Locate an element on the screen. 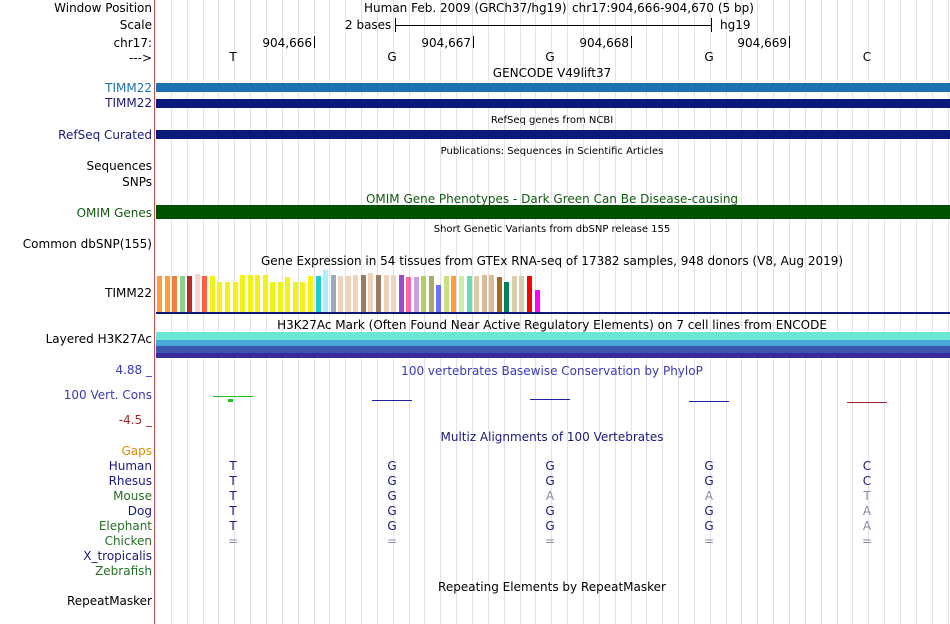 The height and width of the screenshot is (624, 950). multiz-gaps-label: Gaps is located at coordinates (136, 451).